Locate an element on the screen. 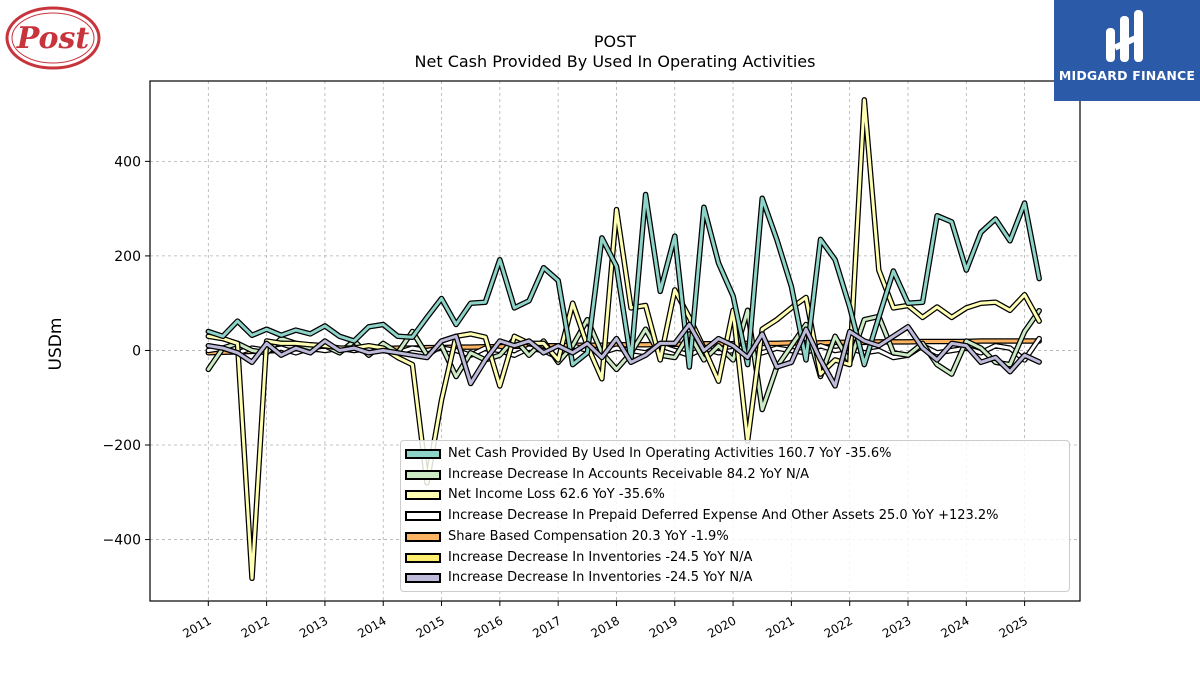  x-tick-label: 2011 is located at coordinates (196, 626).